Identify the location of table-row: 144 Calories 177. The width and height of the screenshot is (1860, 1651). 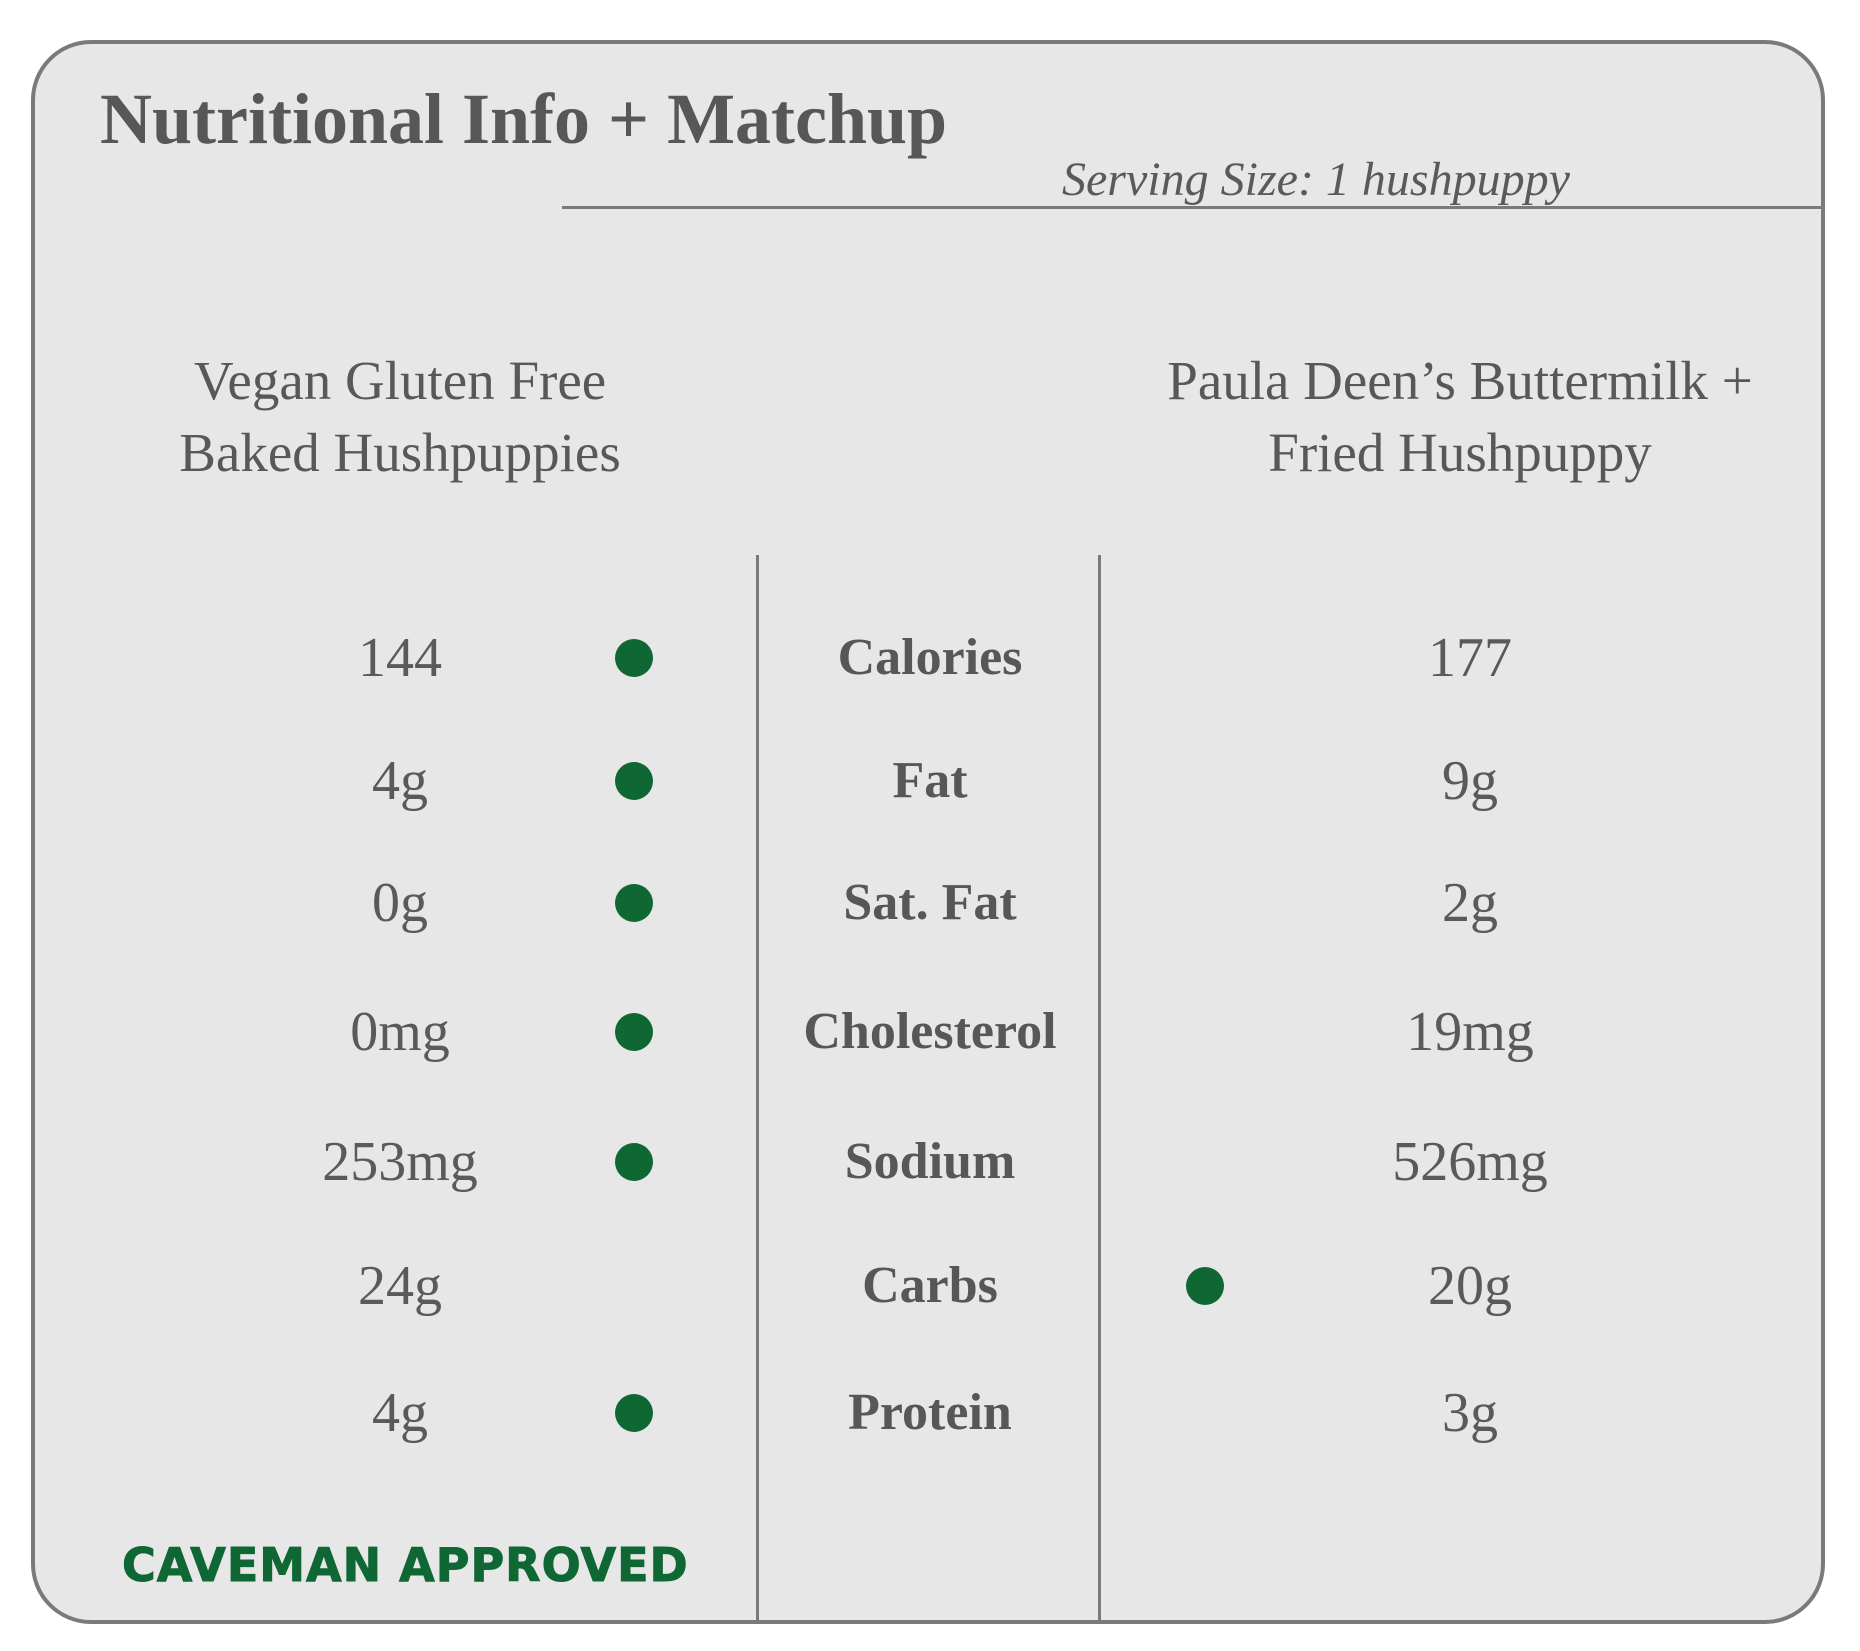
(930, 658).